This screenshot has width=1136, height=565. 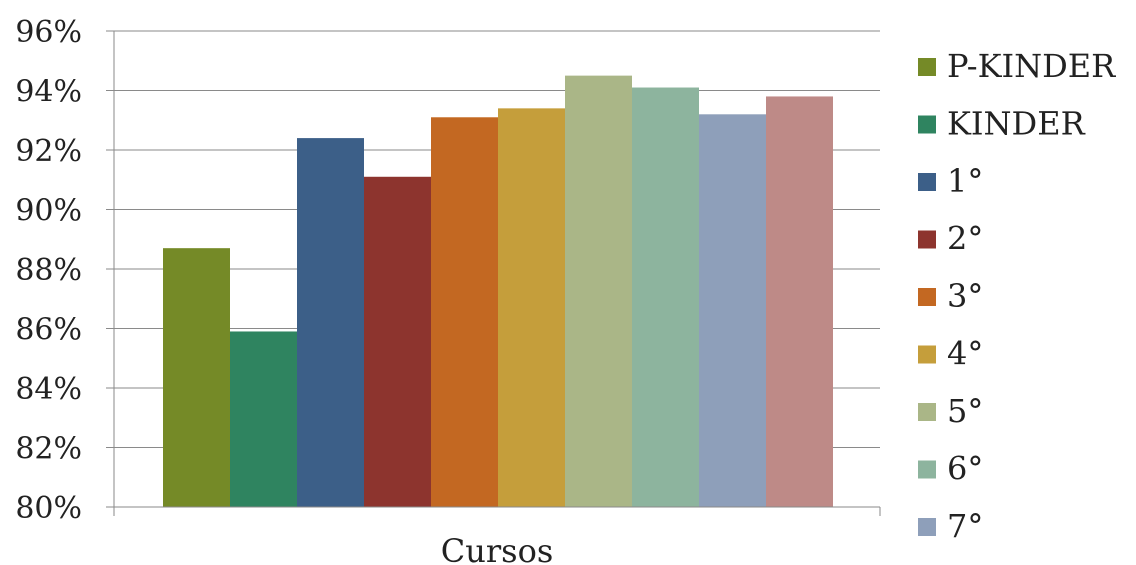 What do you see at coordinates (1031, 66) in the screenshot?
I see `legend-label: P-KINDER` at bounding box center [1031, 66].